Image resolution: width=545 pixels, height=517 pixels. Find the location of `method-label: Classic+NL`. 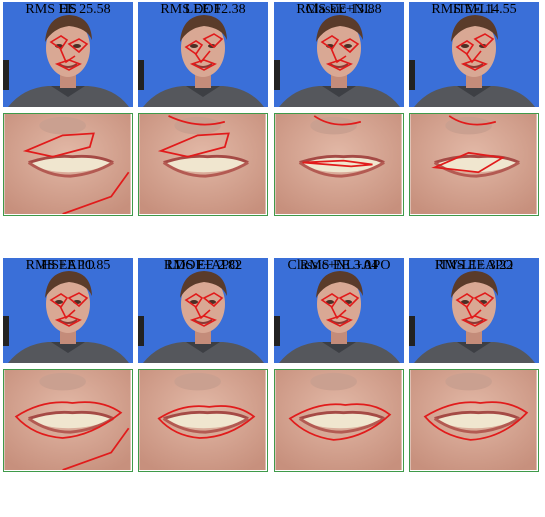

method-label: Classic+NL is located at coordinates (339, 9).